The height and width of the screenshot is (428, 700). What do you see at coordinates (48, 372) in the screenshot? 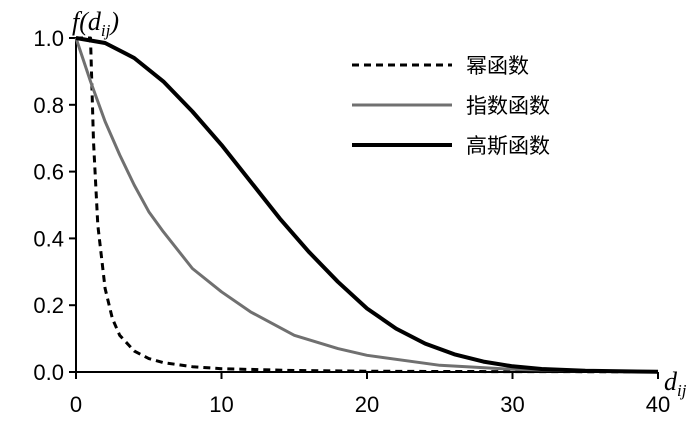
I see `y-tick-label: 0.0` at bounding box center [48, 372].